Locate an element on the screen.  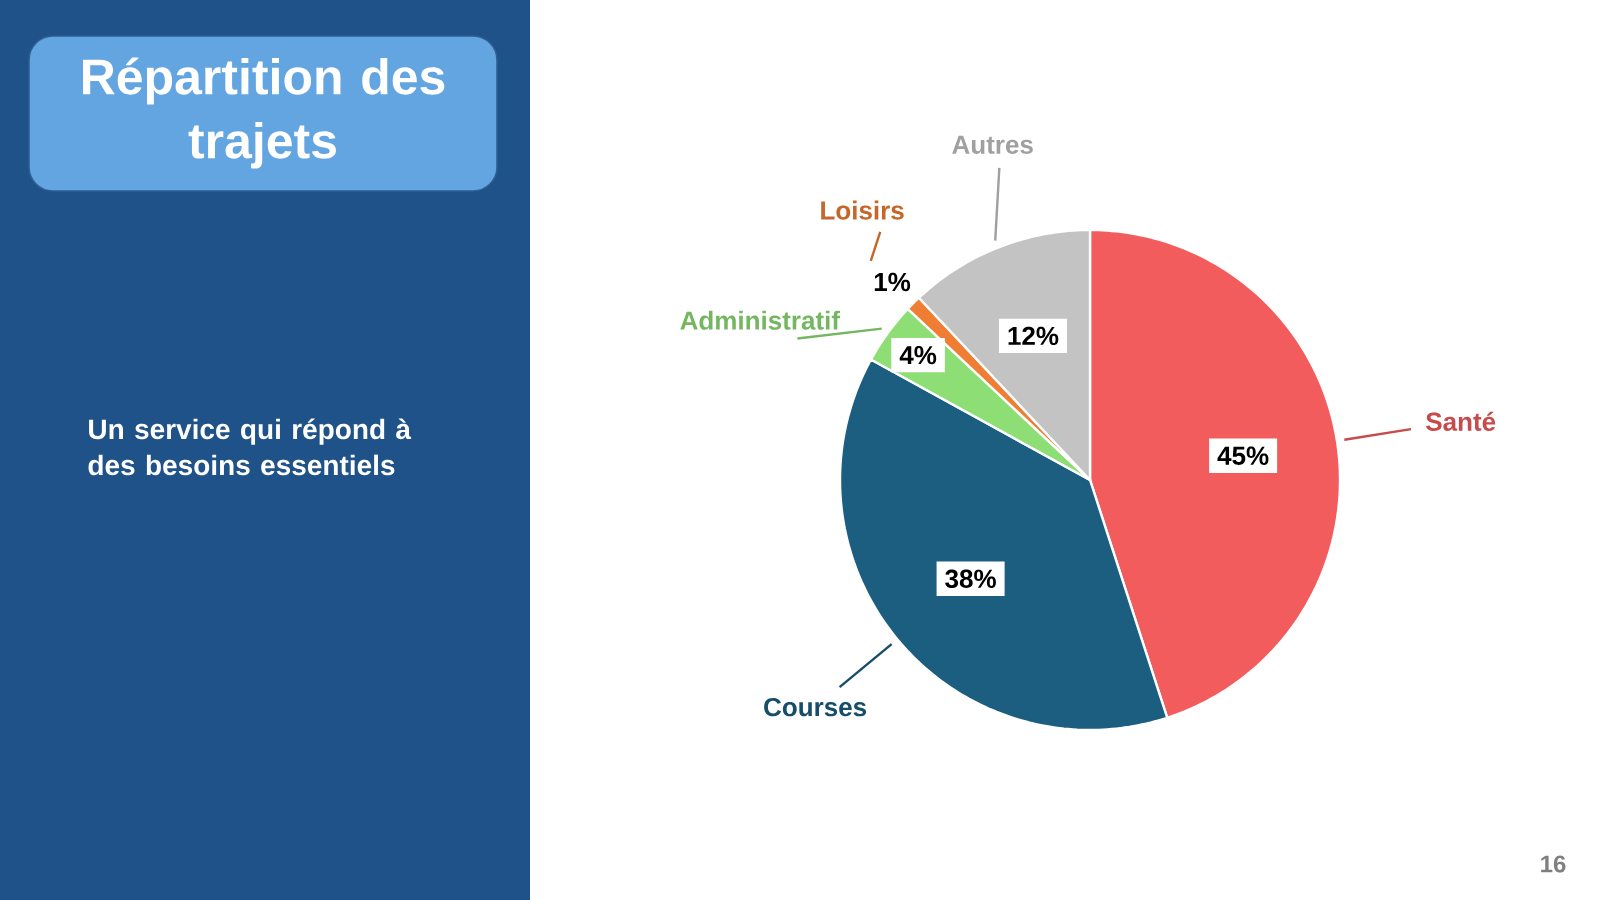
data-label: 12% is located at coordinates (1033, 336).